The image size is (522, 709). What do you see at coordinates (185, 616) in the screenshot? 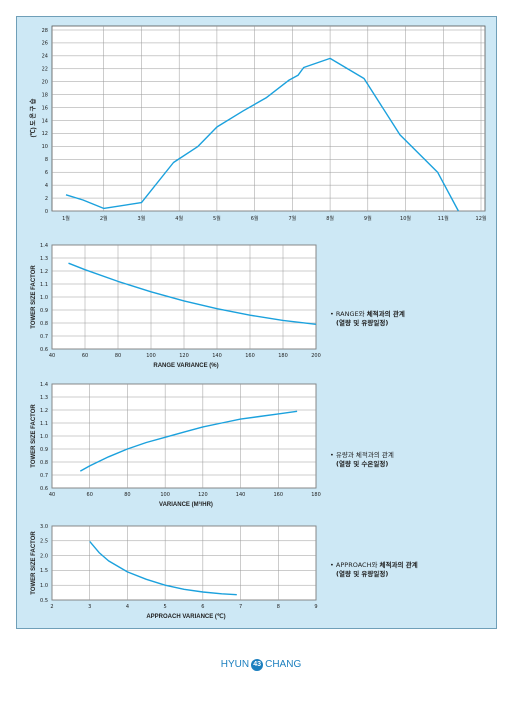
I see `x-axis-label: APPROACH VARIANCE (℃)` at bounding box center [185, 616].